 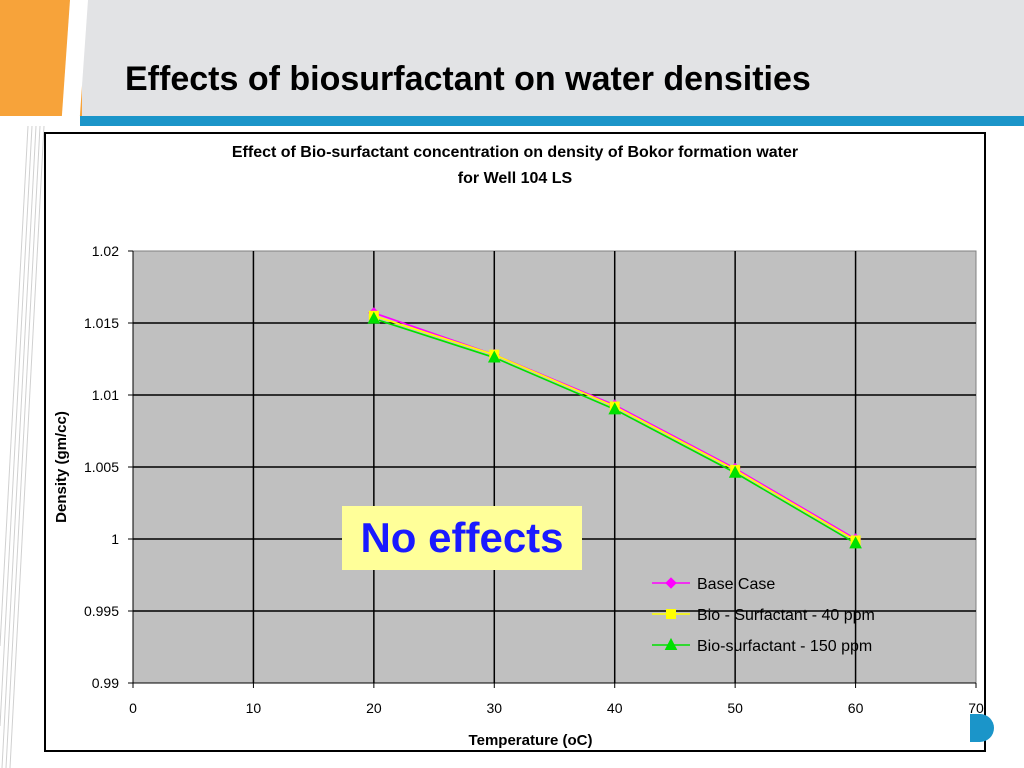 What do you see at coordinates (552, 121) in the screenshot?
I see `title-rule` at bounding box center [552, 121].